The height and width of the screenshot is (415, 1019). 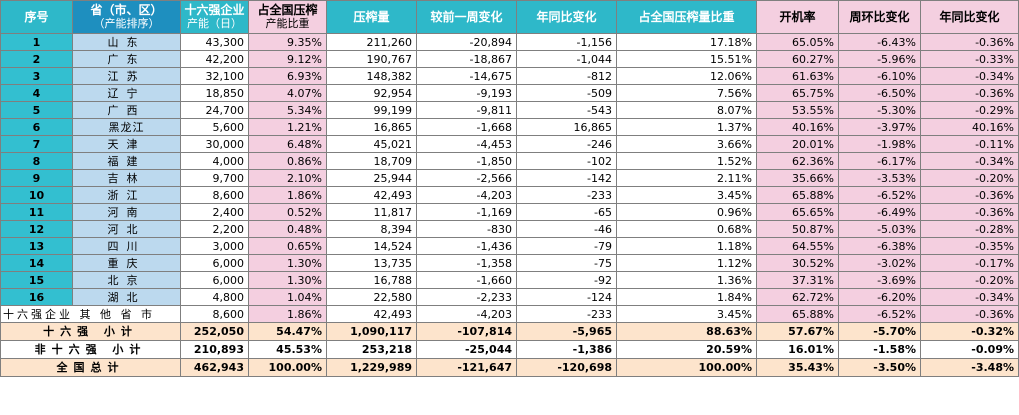 What do you see at coordinates (879, 110) in the screenshot?
I see `util-week-change-cell: -5.30%` at bounding box center [879, 110].